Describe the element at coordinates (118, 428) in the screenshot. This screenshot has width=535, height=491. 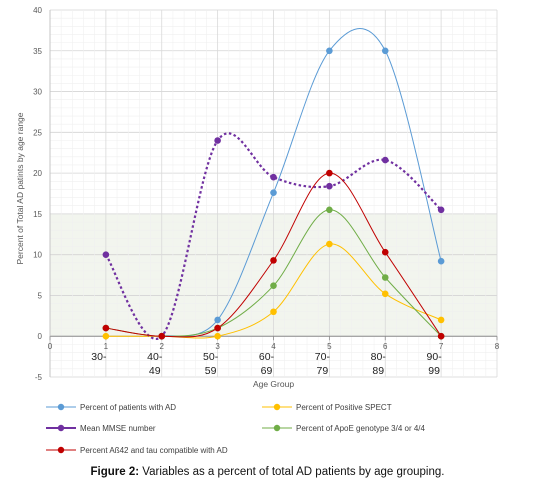
I see `legend-label: Mean MMSE number` at that location.